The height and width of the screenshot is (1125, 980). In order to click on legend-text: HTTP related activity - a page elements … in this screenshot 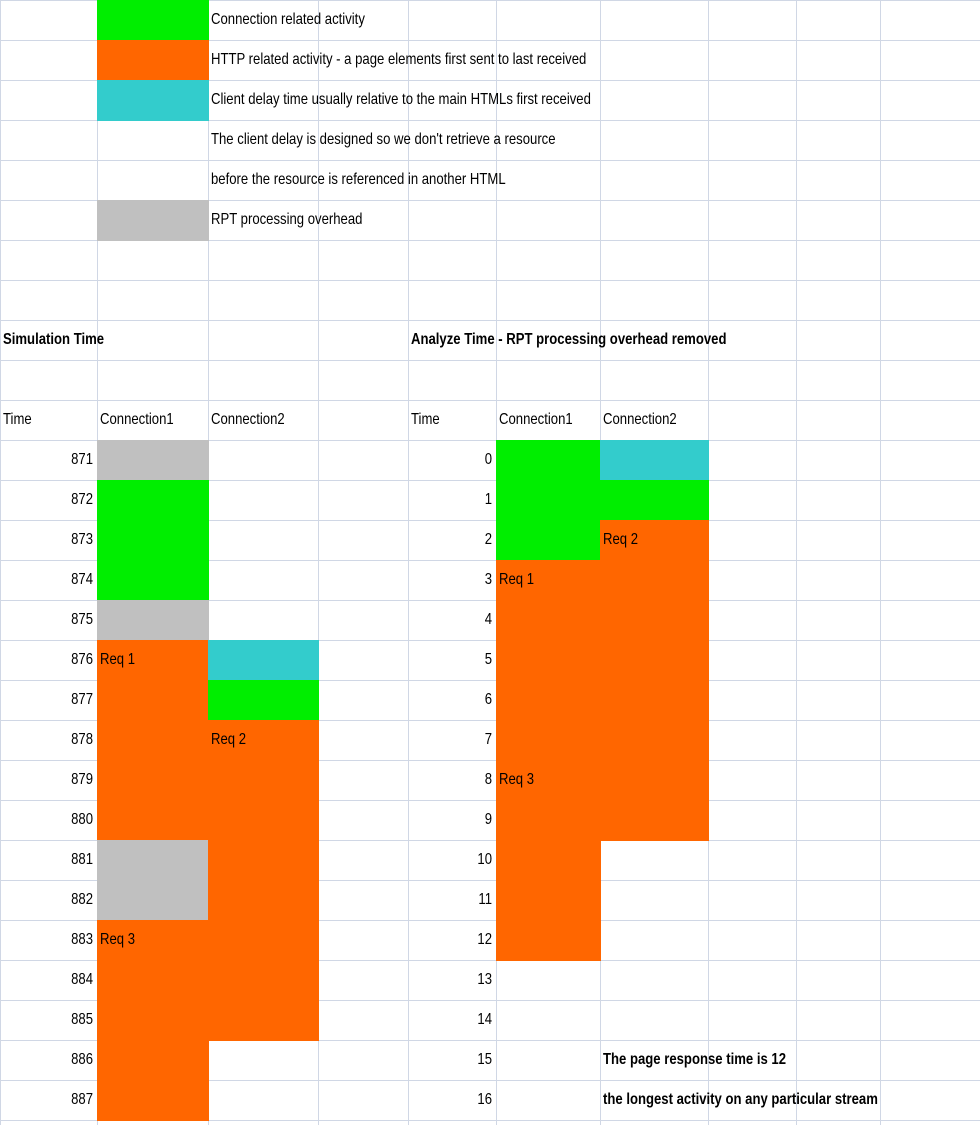, I will do `click(399, 59)`.